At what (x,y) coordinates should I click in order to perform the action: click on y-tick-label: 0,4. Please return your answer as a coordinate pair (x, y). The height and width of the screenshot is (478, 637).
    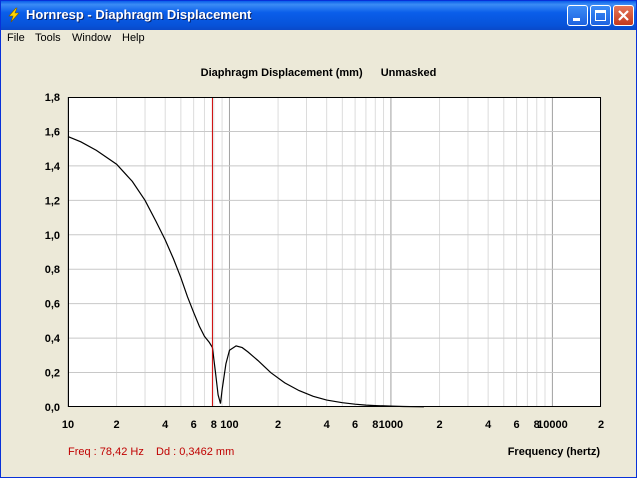
    Looking at the image, I should click on (53, 339).